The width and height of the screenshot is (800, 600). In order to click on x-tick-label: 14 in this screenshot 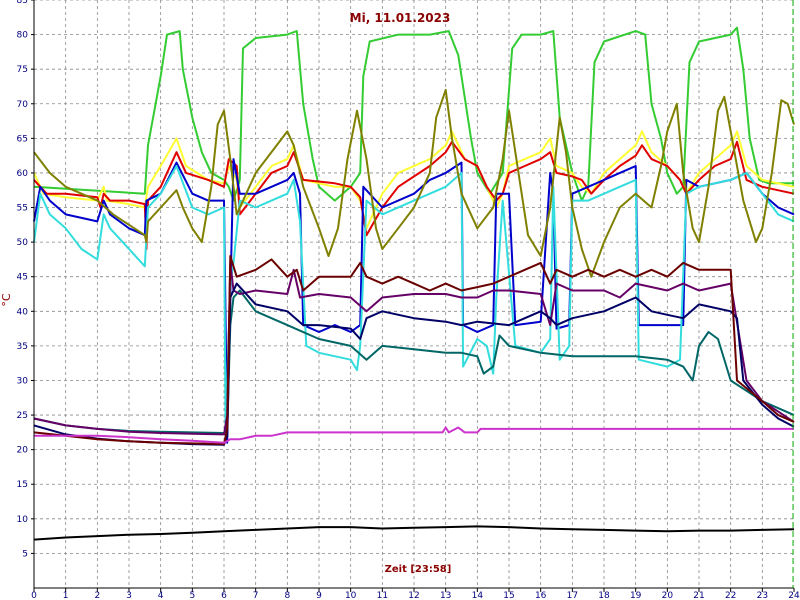, I will do `click(478, 595)`.